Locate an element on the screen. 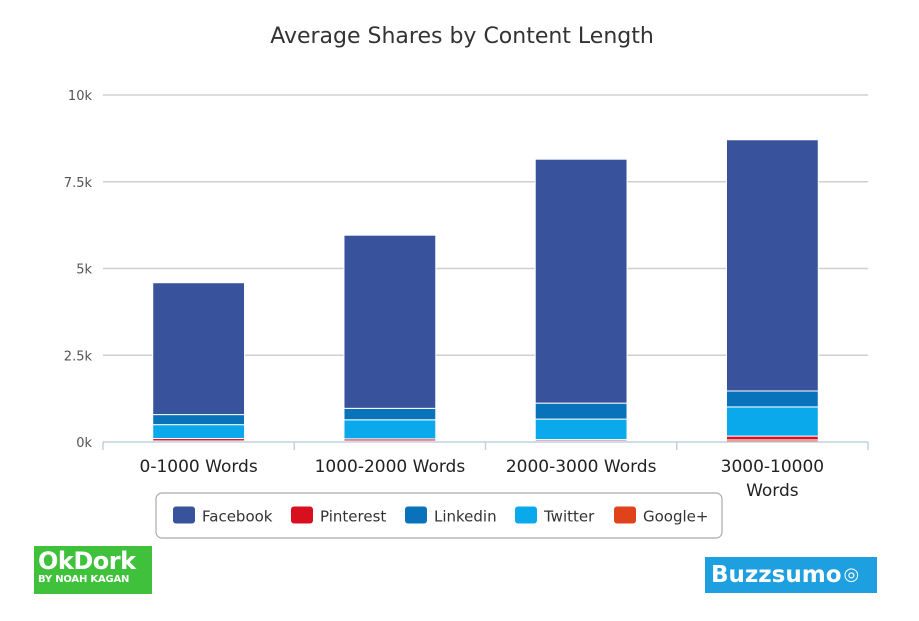  legend-box is located at coordinates (439, 515).